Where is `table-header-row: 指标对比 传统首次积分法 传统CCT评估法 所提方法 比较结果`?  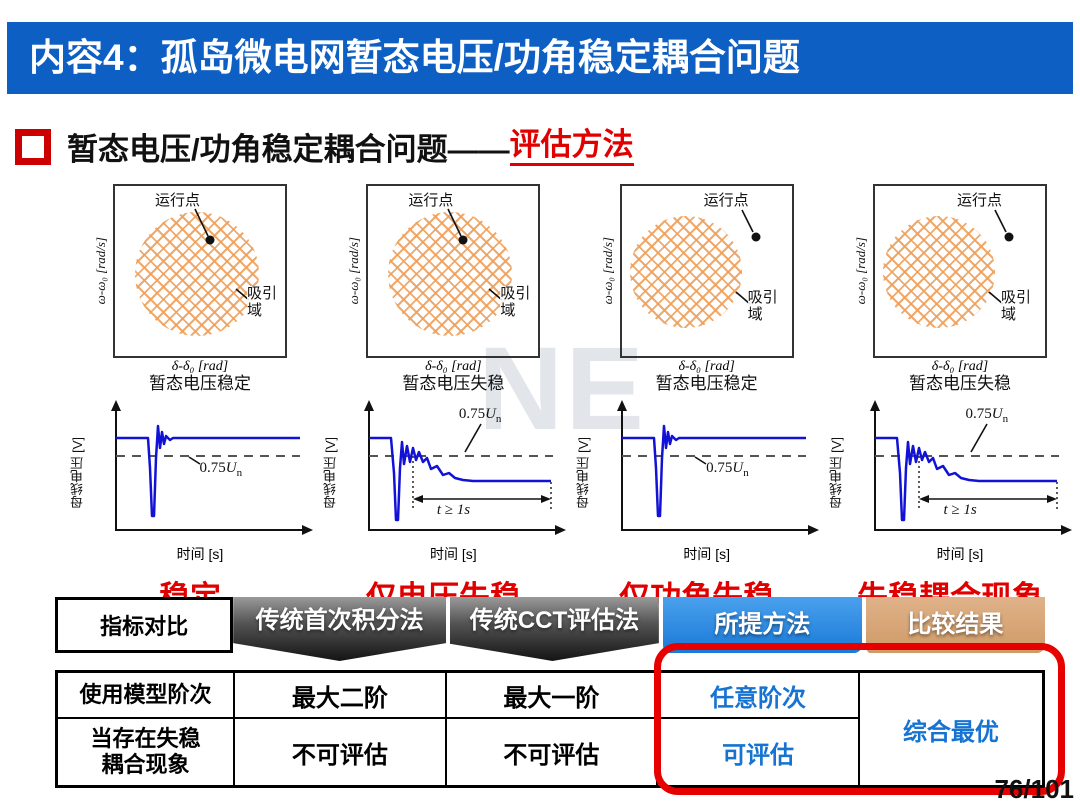 table-header-row: 指标对比 传统首次积分法 传统CCT评估法 所提方法 比较结果 is located at coordinates (550, 629).